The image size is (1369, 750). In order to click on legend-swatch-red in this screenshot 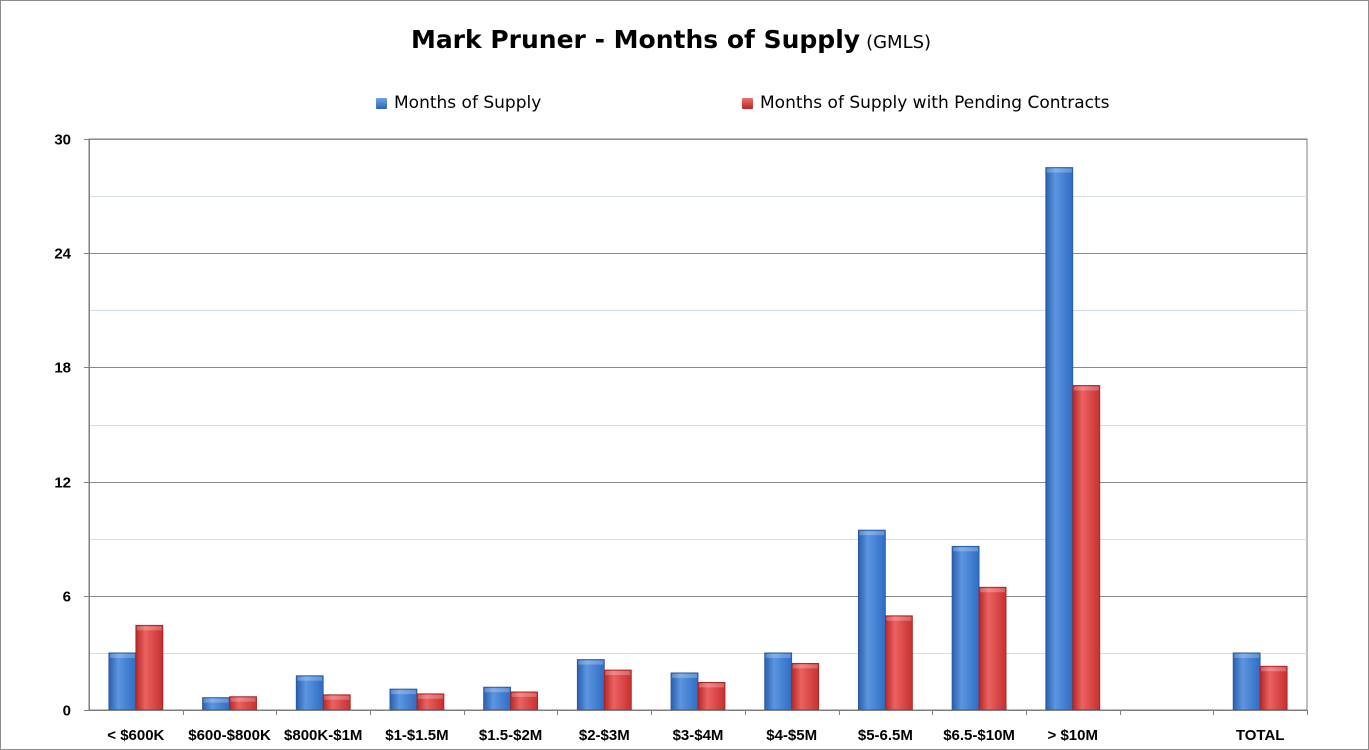, I will do `click(747, 103)`.